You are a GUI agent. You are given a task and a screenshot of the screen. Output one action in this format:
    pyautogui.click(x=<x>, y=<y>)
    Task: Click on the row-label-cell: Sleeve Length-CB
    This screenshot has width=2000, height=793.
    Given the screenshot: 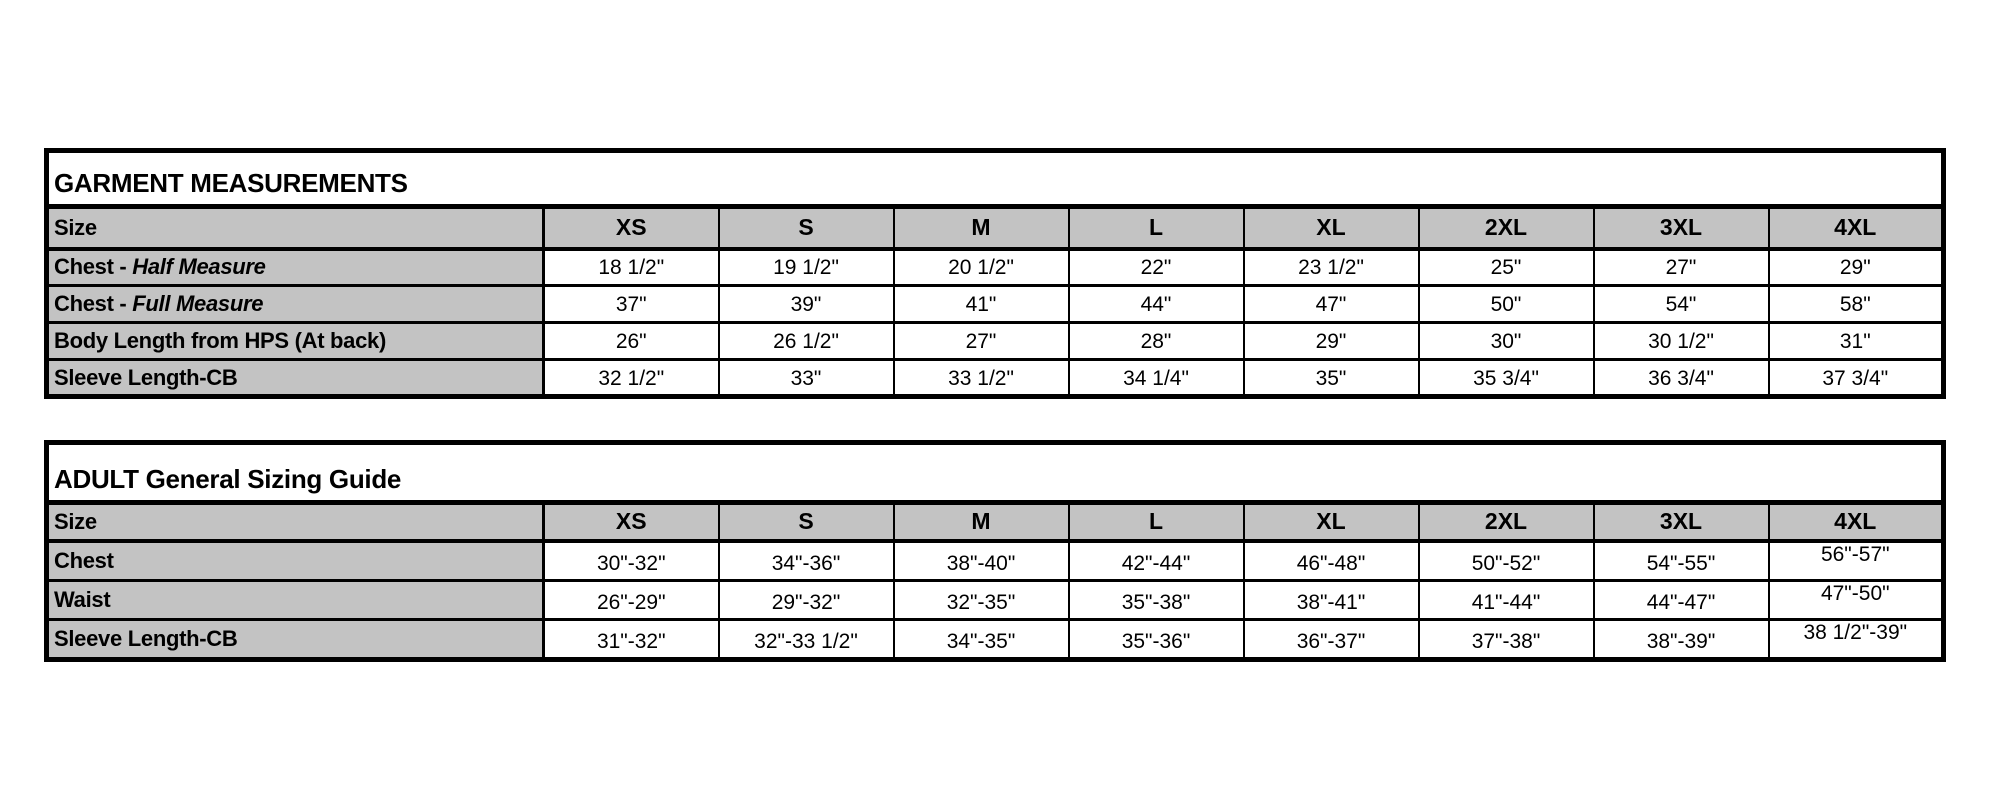 What is the action you would take?
    pyautogui.click(x=295, y=378)
    